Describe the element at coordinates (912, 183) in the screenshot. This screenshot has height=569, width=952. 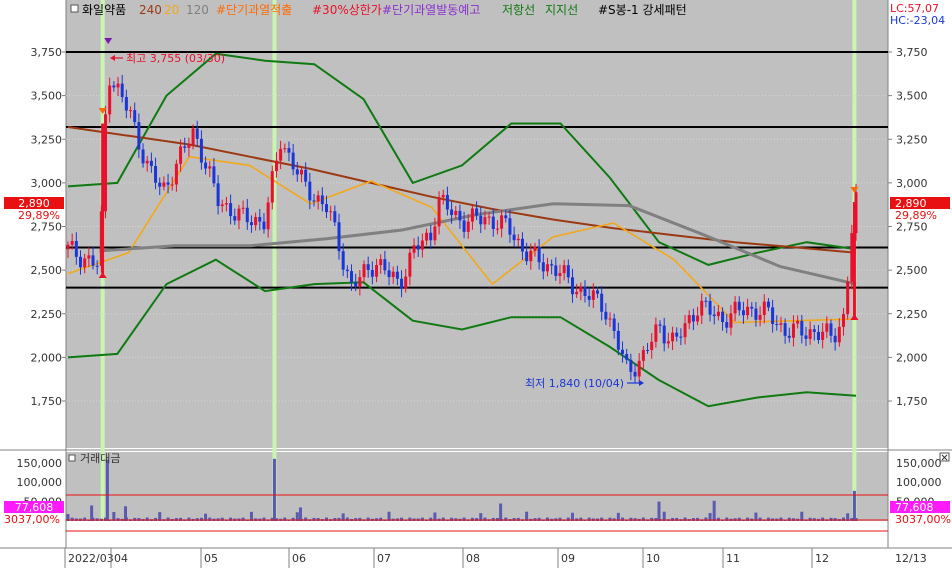
I see `y-tick-right: 3,000` at that location.